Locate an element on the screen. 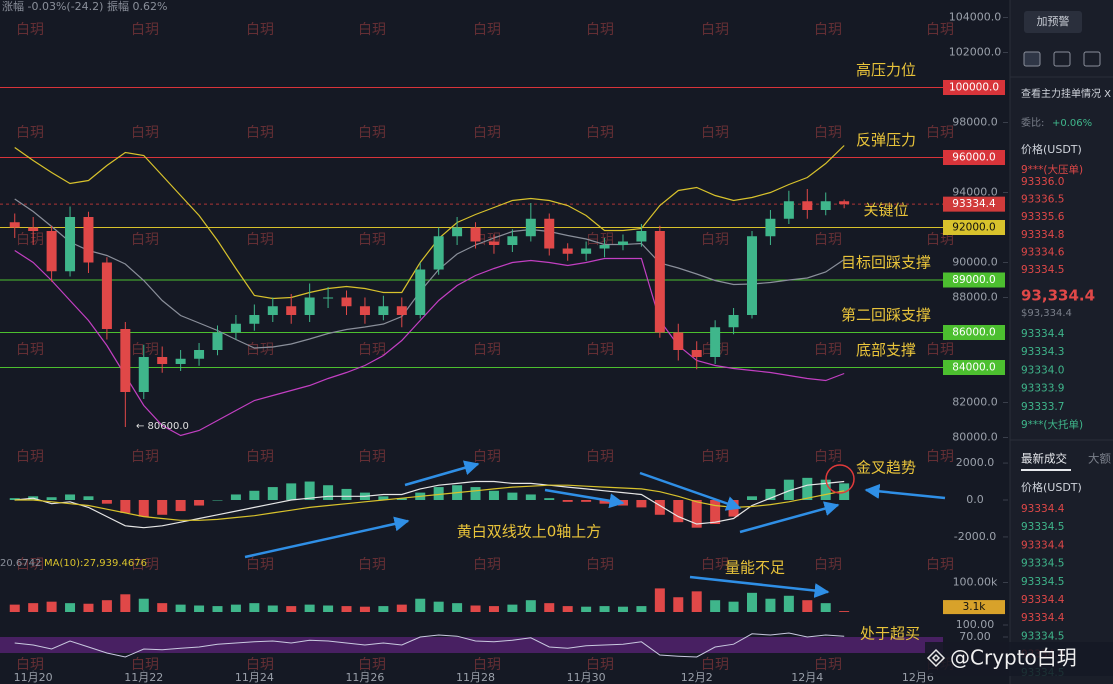  ask-price: 93335.6 is located at coordinates (1043, 217).